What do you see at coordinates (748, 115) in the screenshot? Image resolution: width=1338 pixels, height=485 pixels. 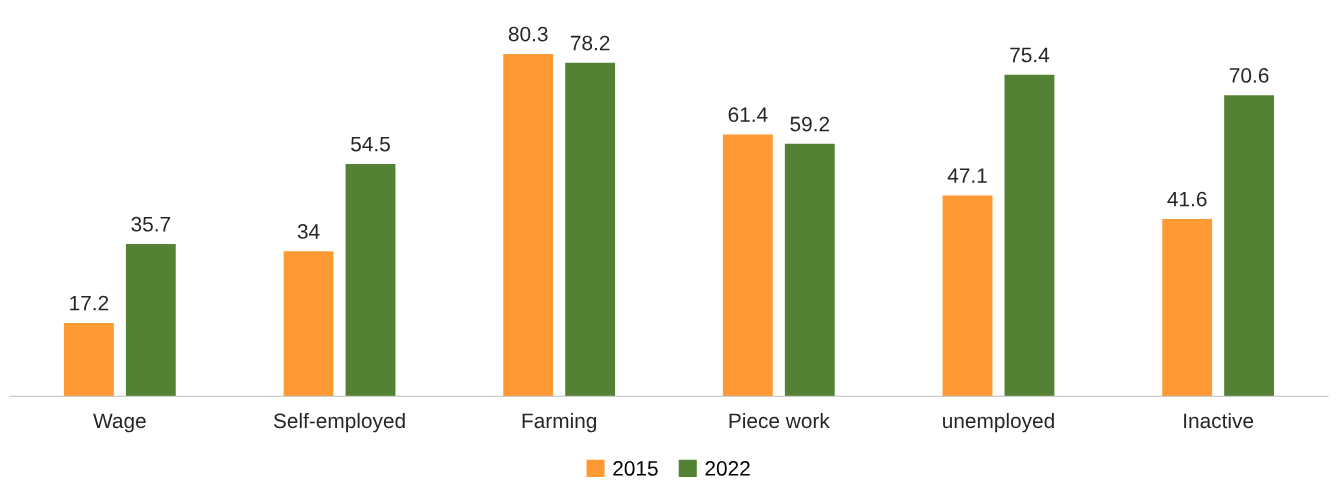 I see `data-label: 61.4` at bounding box center [748, 115].